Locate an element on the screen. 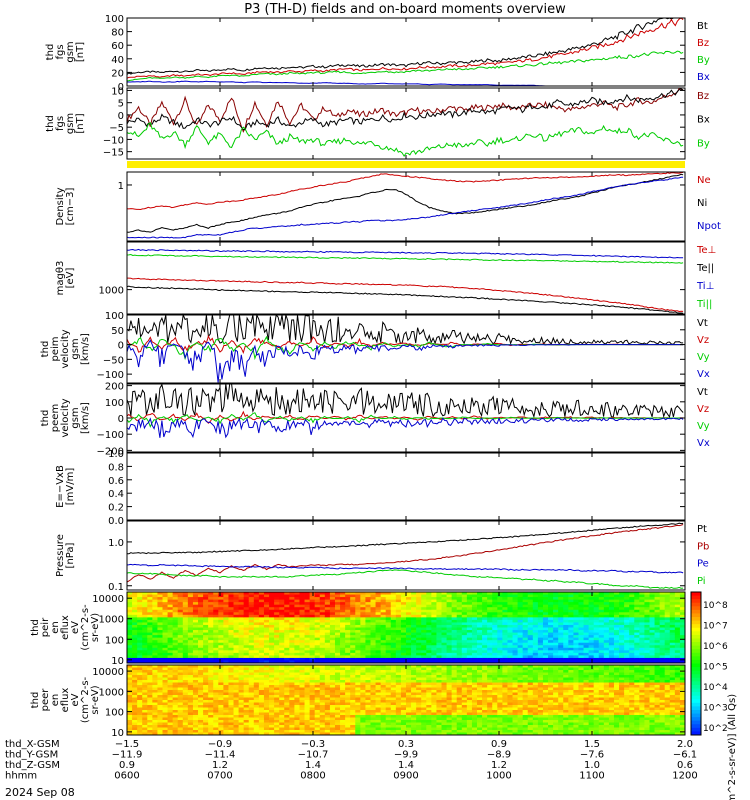  panel-frame is located at coordinates (406, 555).